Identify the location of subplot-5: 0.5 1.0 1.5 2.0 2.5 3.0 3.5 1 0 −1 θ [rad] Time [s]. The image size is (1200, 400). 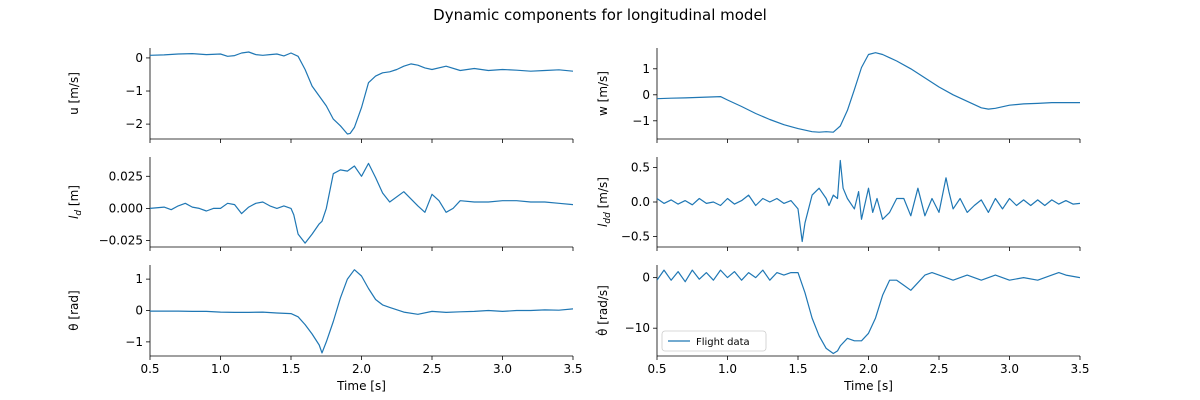
(325, 329).